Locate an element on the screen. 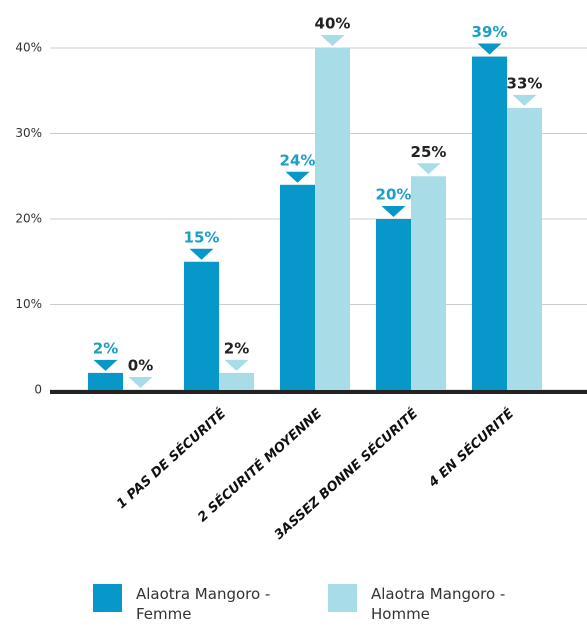 The image size is (587, 630). legend-item: Alaotra Mangoro - Homme is located at coordinates (419, 604).